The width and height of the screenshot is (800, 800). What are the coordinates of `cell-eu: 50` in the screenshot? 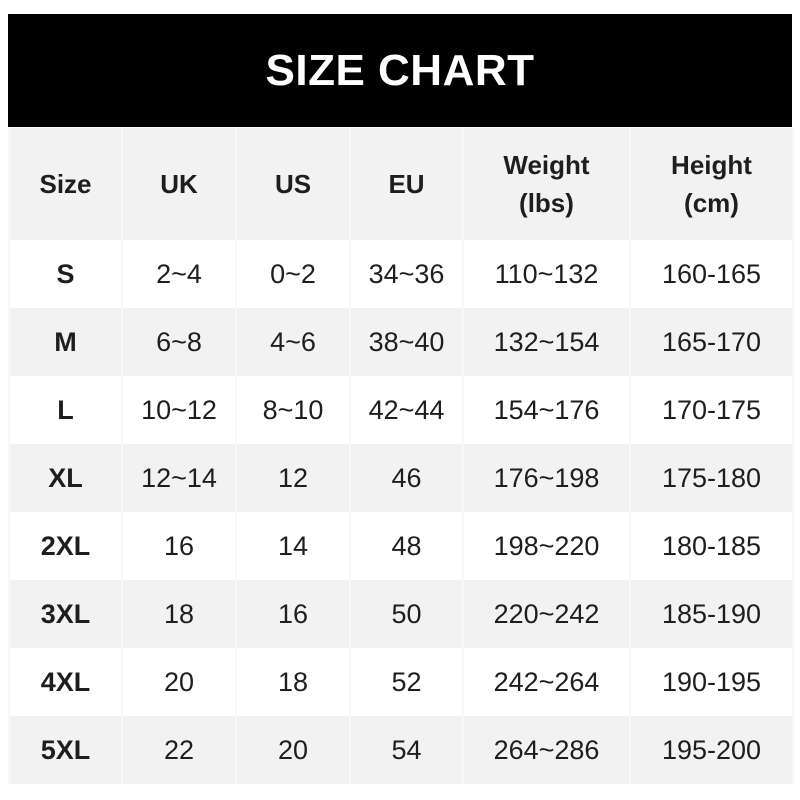 It's located at (406, 614).